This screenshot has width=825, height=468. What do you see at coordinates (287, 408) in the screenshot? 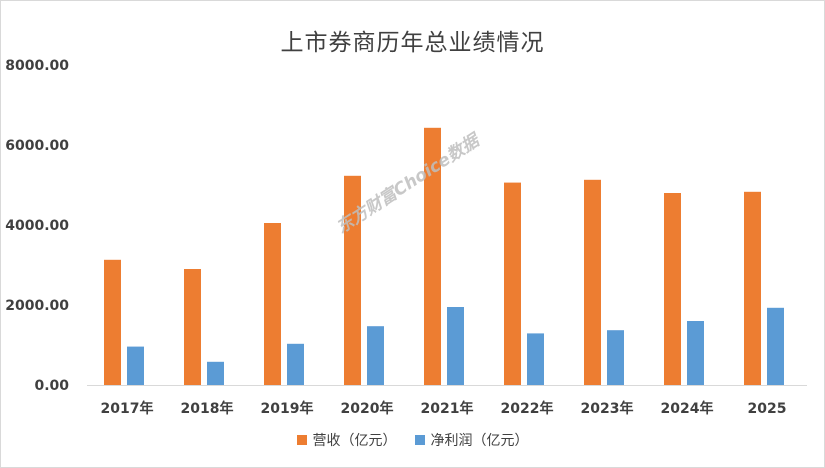
I see `x-tick-label: 2019年` at bounding box center [287, 408].